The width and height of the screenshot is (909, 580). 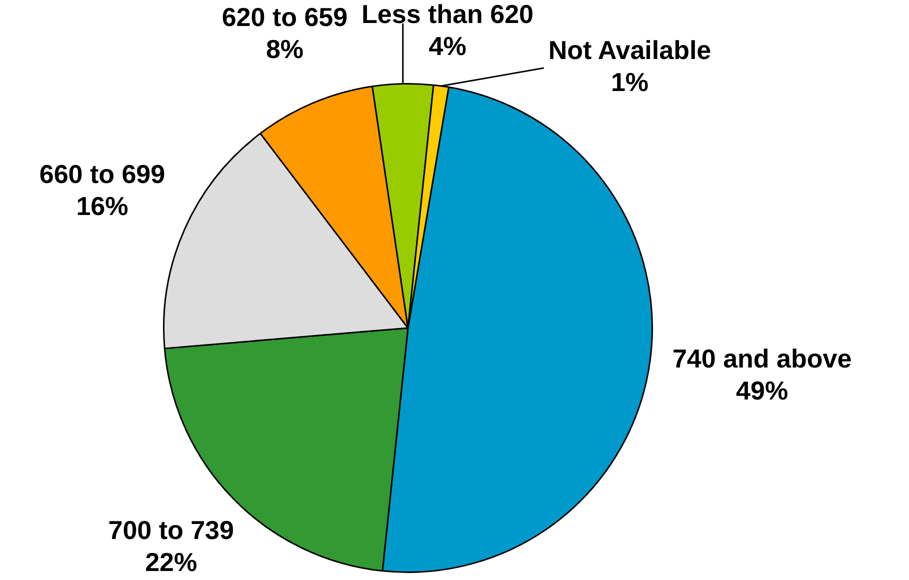 What do you see at coordinates (171, 562) in the screenshot?
I see `data-label: 22%` at bounding box center [171, 562].